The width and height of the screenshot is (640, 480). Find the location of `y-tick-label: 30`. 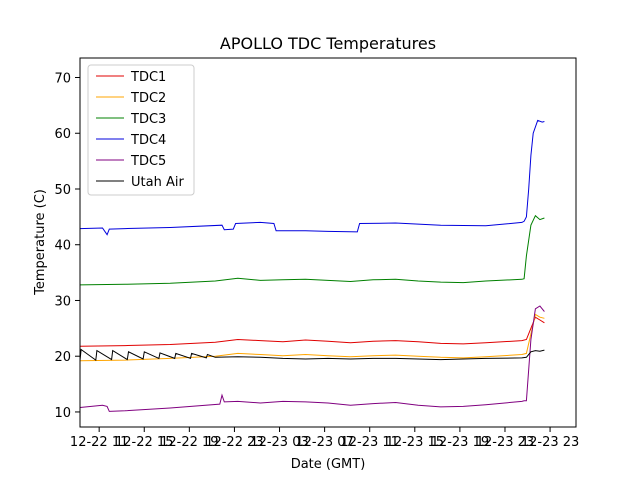

y-tick-label: 30 is located at coordinates (62, 301).